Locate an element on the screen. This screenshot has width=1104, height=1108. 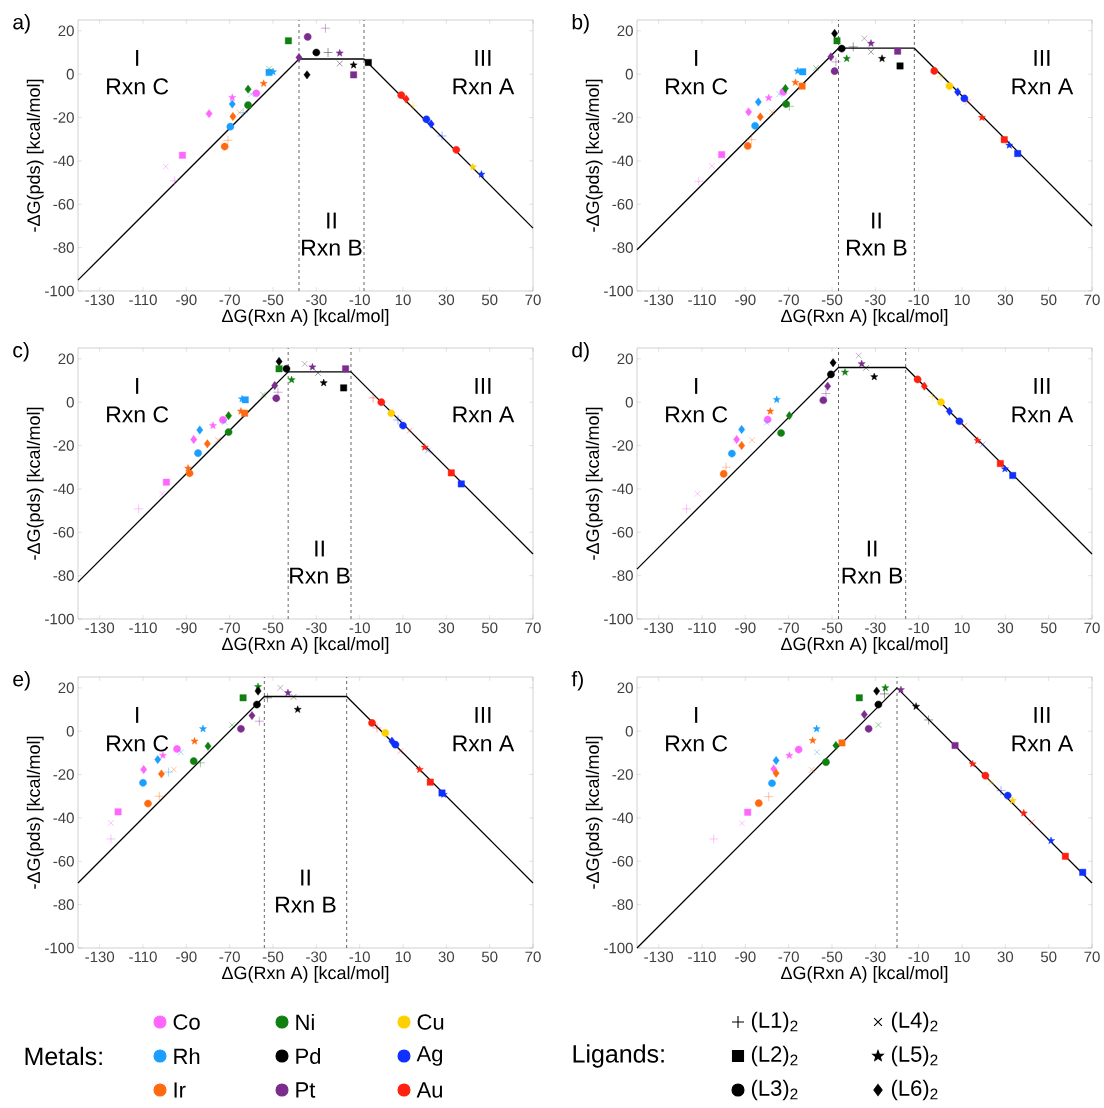
legend-label: Ni is located at coordinates (305, 1022).